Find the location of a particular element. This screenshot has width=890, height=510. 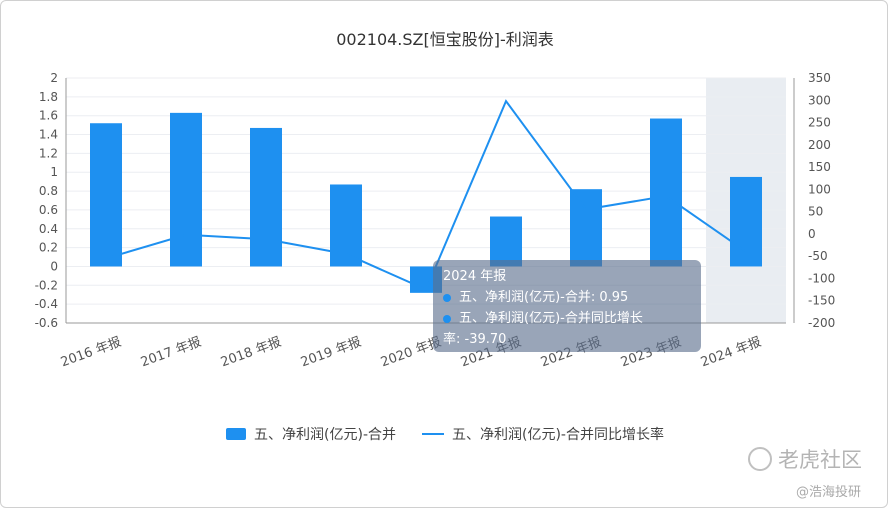

left-axis-tick-label: -0.4 is located at coordinates (46, 304).